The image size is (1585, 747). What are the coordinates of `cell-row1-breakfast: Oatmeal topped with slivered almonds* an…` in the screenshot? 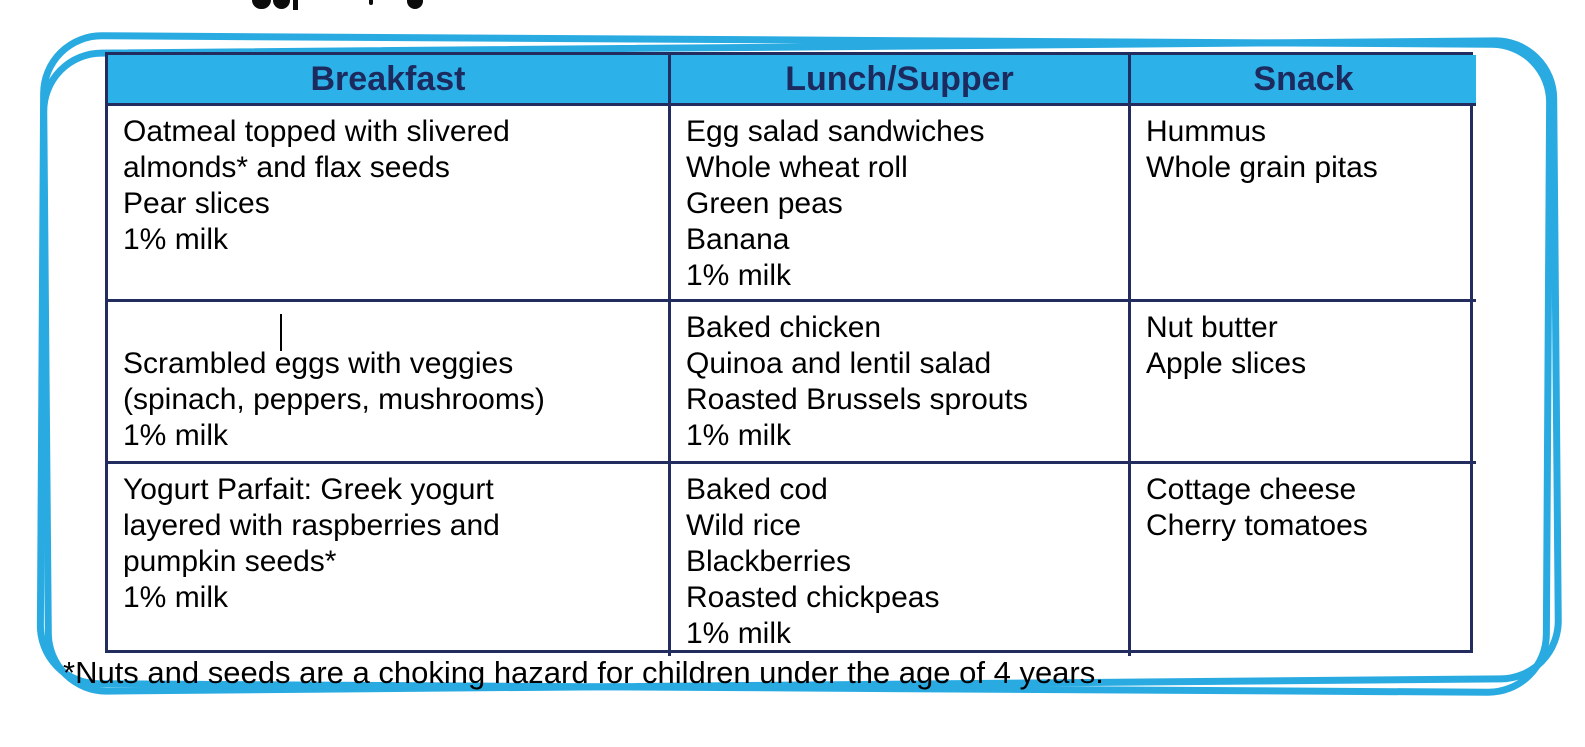 It's located at (389, 204).